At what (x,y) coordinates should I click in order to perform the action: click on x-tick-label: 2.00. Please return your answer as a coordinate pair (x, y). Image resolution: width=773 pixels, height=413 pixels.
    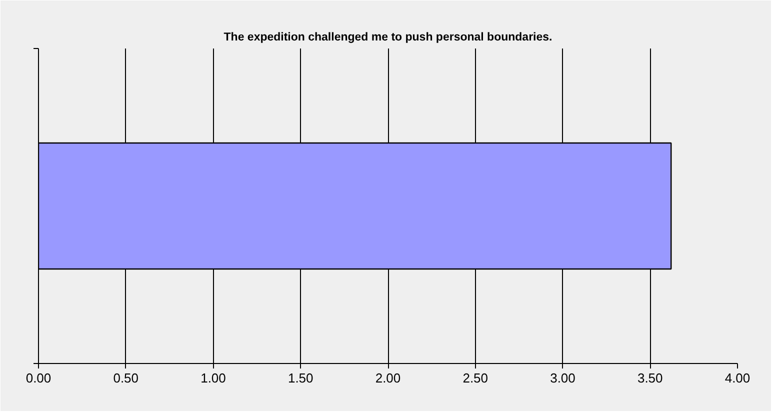
    Looking at the image, I should click on (388, 378).